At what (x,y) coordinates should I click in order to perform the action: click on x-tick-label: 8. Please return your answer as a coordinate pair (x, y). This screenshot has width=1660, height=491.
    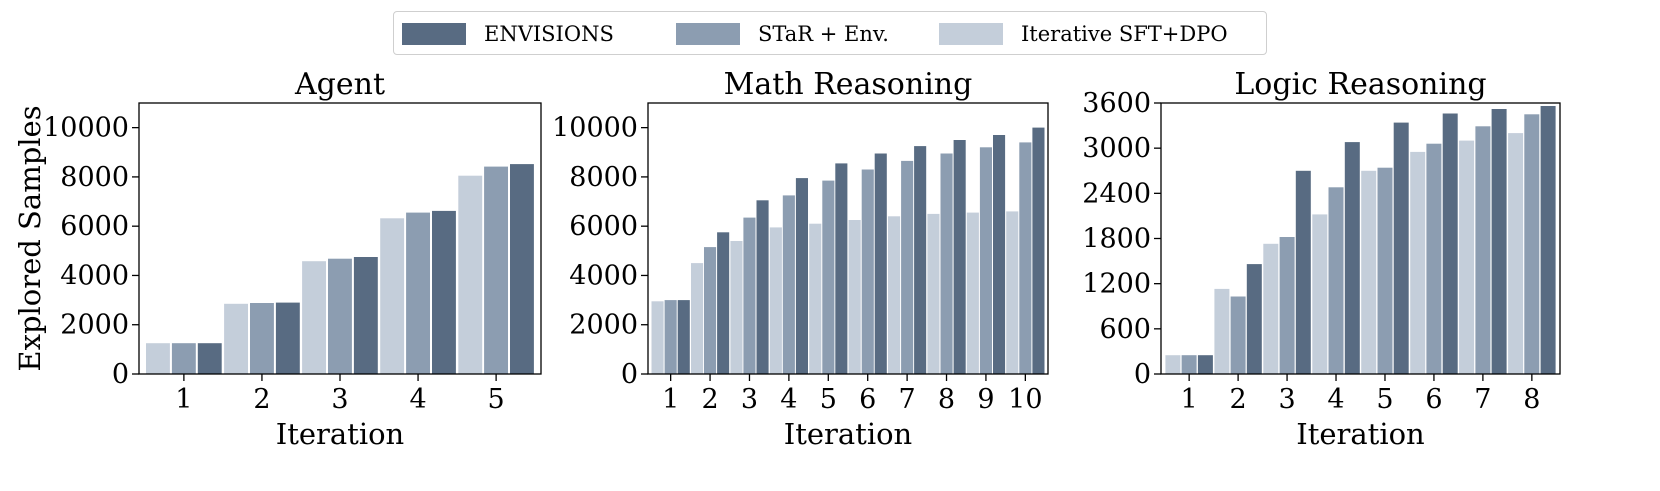
    Looking at the image, I should click on (946, 399).